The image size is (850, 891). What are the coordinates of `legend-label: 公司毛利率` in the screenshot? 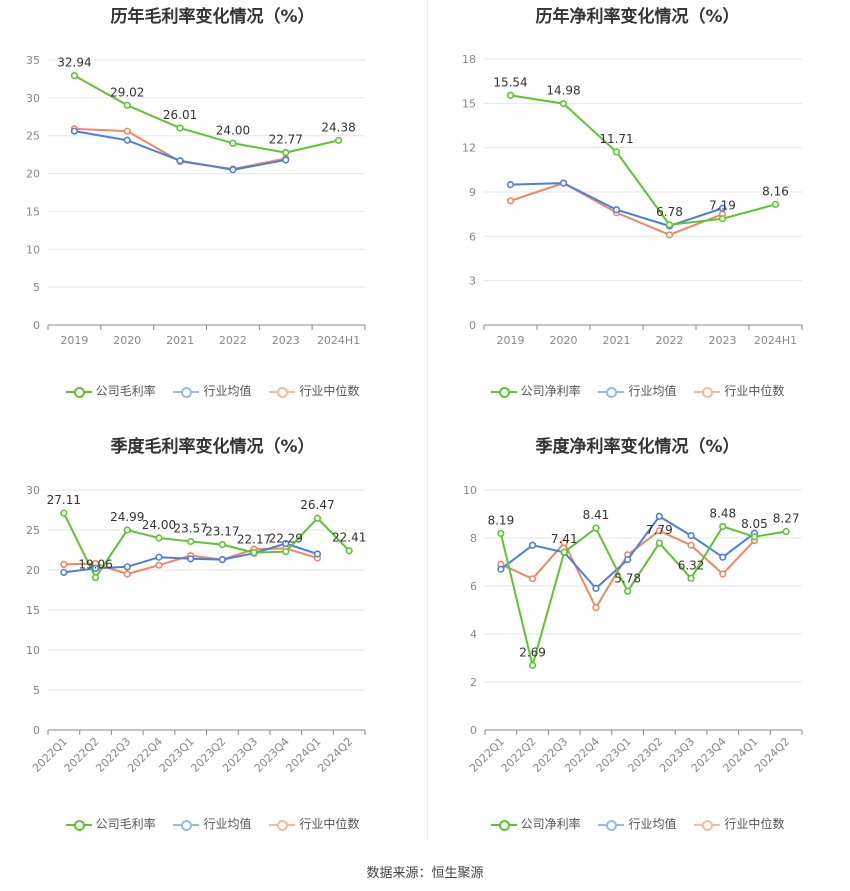 It's located at (125, 391).